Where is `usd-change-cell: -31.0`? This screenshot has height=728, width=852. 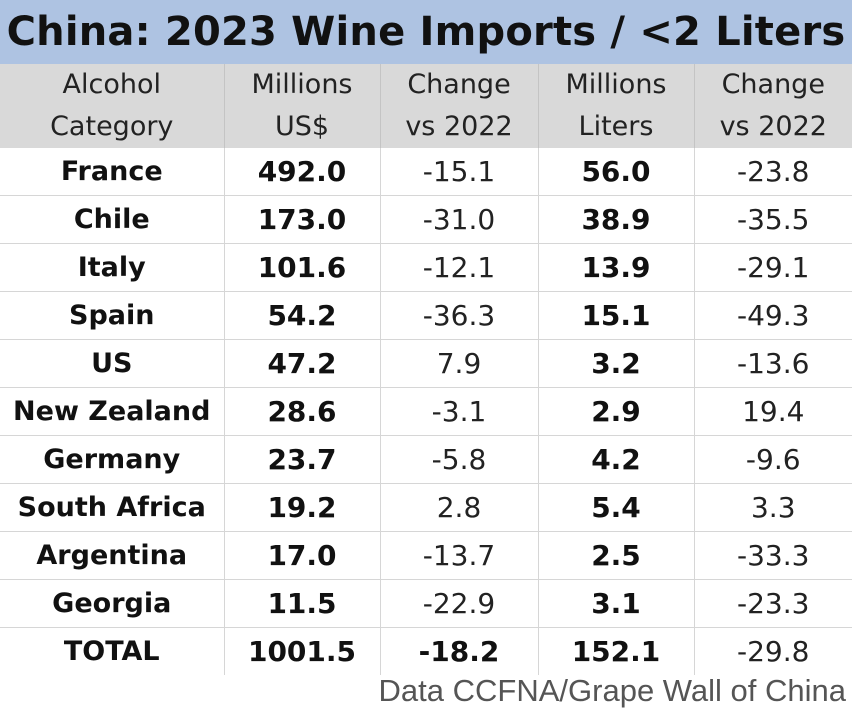
usd-change-cell: -31.0 is located at coordinates (459, 219).